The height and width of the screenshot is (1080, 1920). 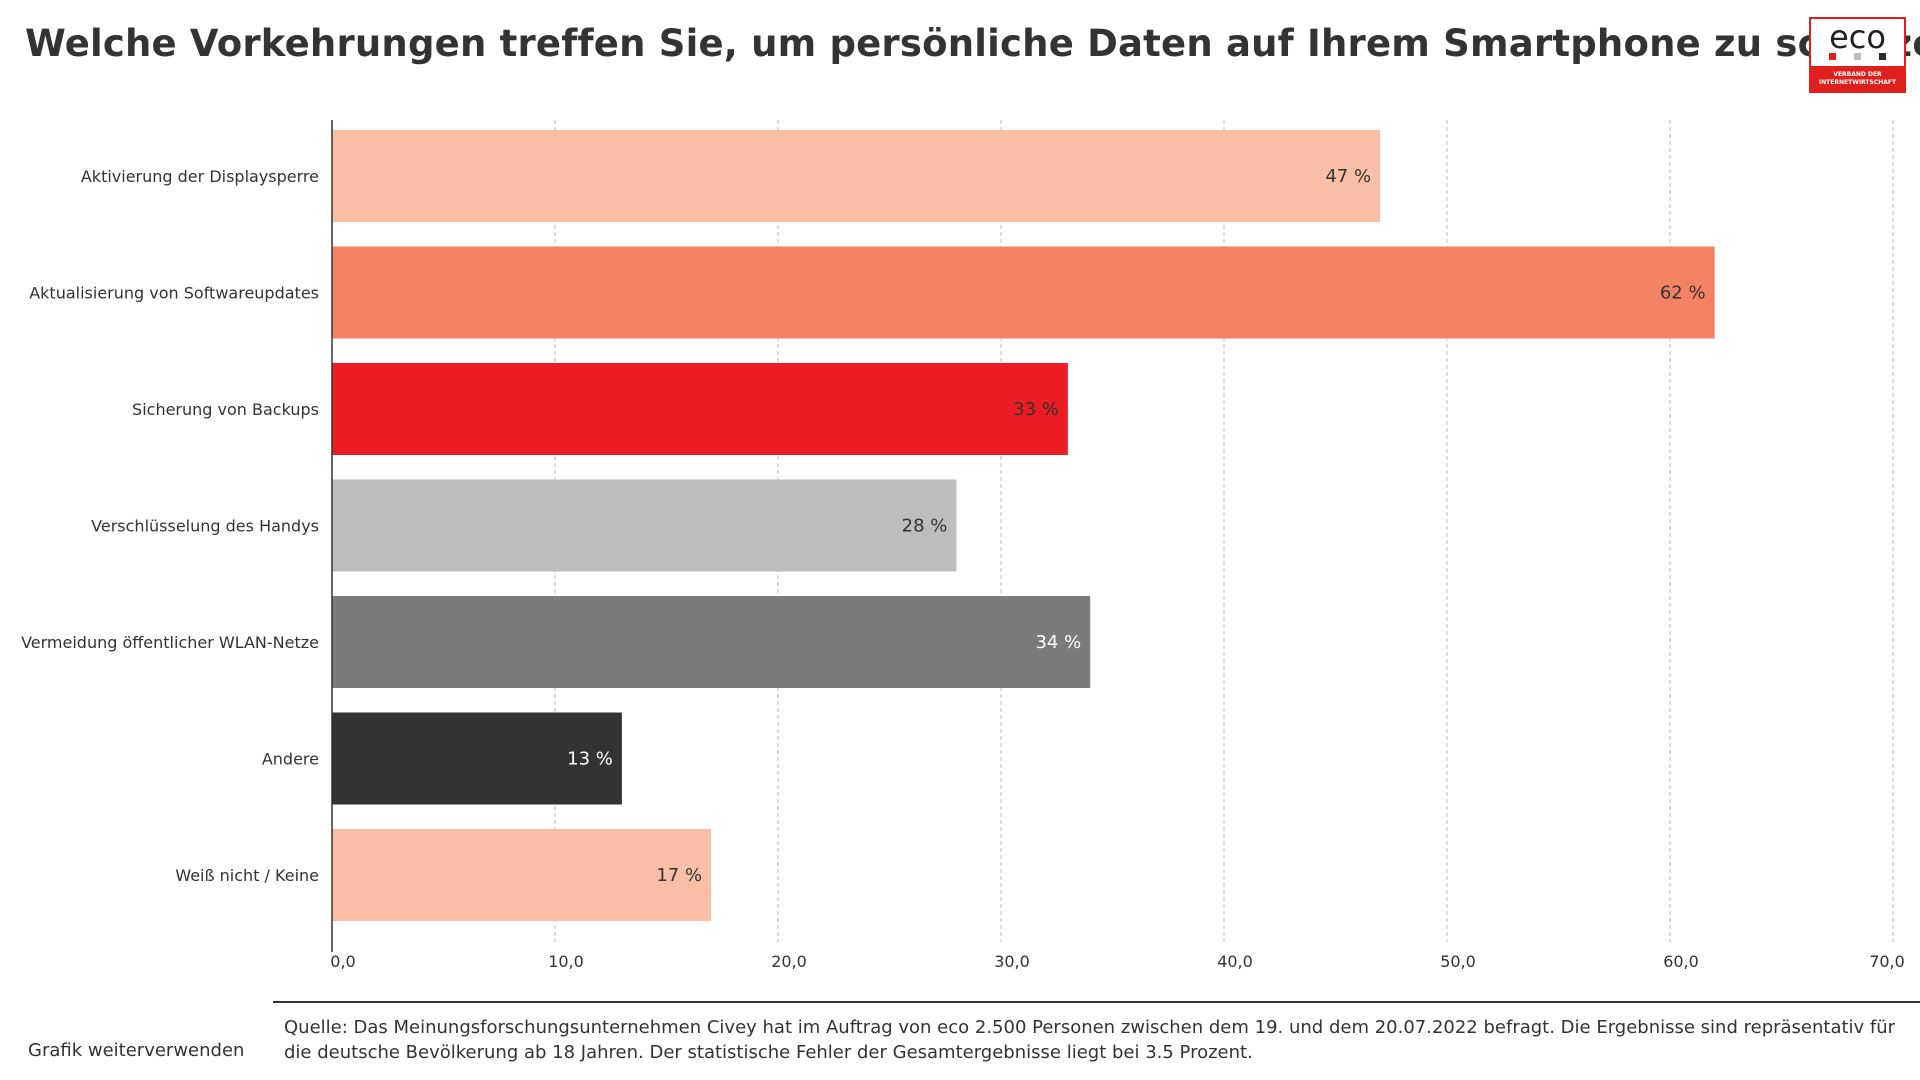 I want to click on x-tick-label: 70,0, so click(x=1887, y=961).